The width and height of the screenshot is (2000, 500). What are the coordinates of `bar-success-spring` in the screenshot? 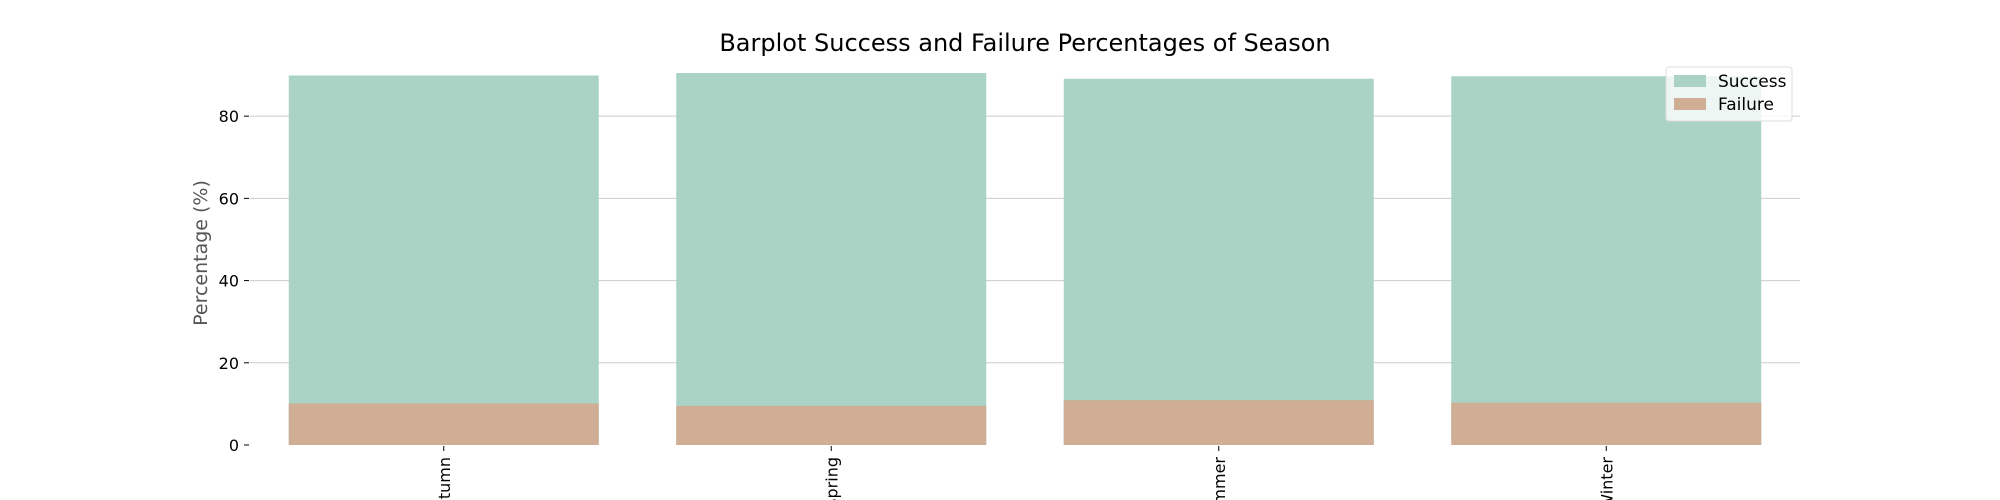 It's located at (831, 259).